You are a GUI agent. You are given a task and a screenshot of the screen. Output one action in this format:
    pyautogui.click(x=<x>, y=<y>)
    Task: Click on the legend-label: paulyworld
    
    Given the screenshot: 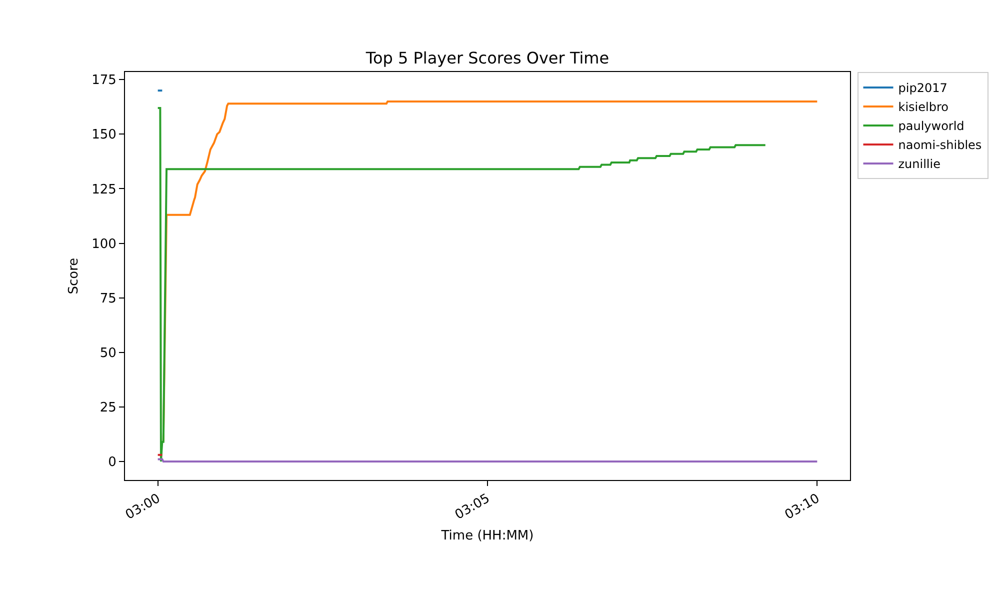 What is the action you would take?
    pyautogui.click(x=931, y=126)
    